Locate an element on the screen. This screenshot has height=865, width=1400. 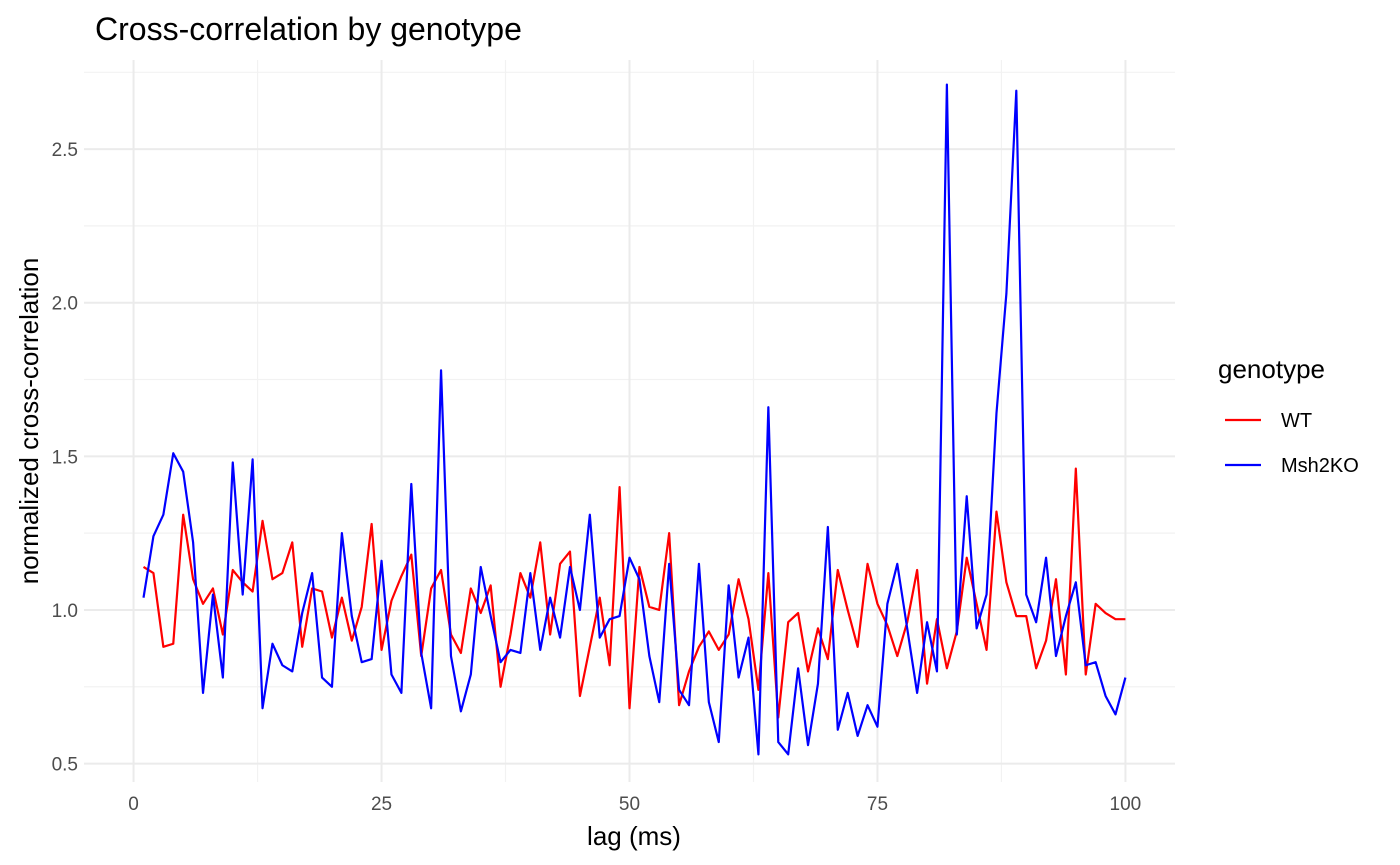
x-tick-label: 0 is located at coordinates (133, 804).